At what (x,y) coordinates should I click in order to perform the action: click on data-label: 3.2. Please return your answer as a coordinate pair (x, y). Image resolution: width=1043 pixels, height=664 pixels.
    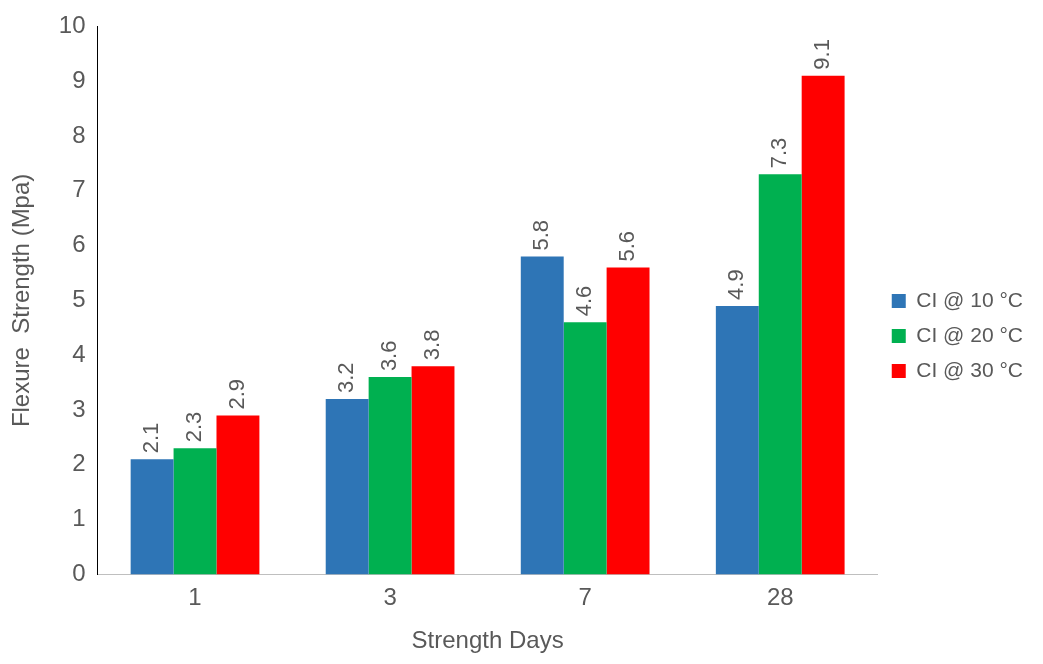
    Looking at the image, I should click on (346, 378).